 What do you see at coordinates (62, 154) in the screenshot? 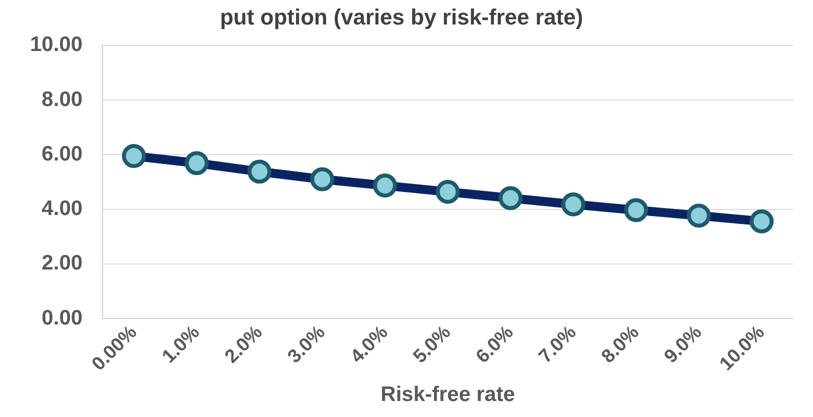
I see `y-tick-label: 6.00` at bounding box center [62, 154].